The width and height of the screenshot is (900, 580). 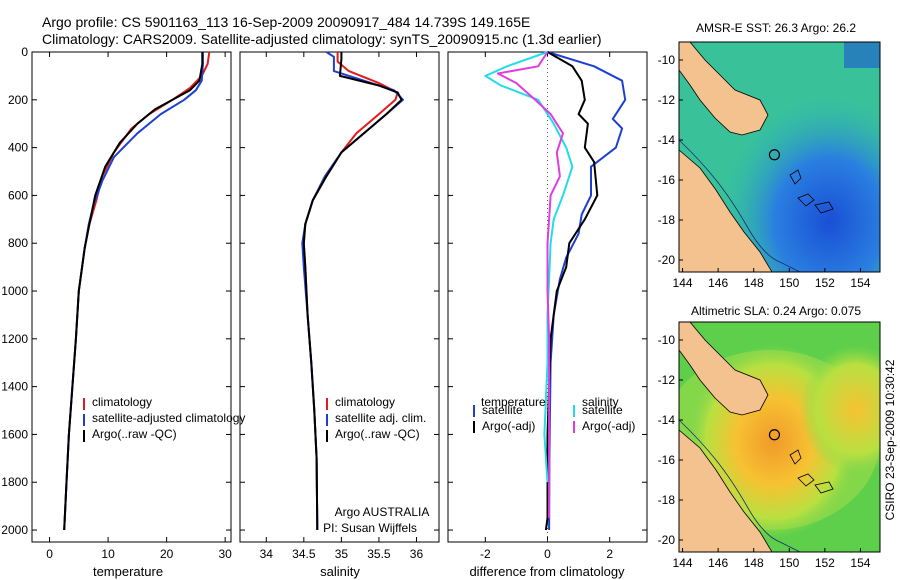 I want to click on series-line-satellite-adjusted-climatology, so click(x=133, y=291).